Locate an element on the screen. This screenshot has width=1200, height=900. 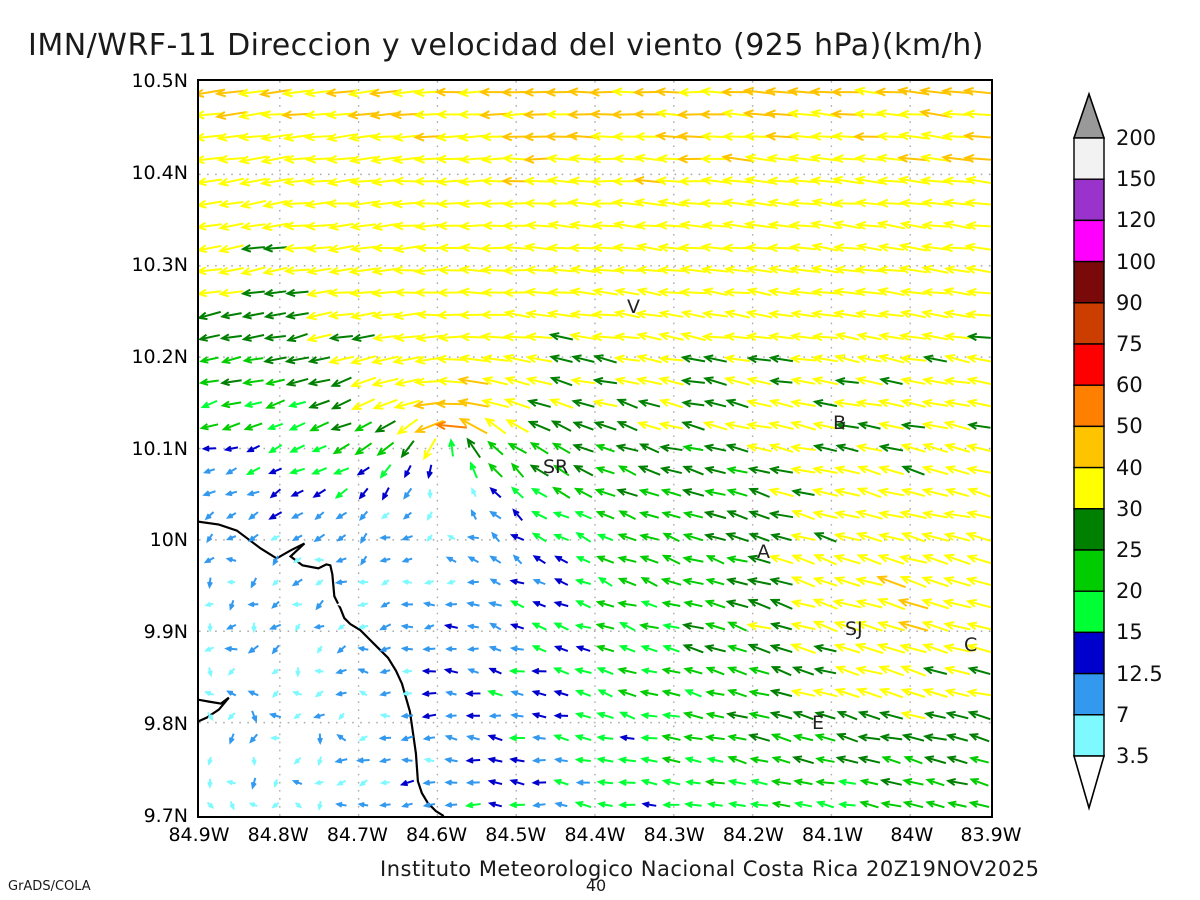
colorbar-label-20: 20 is located at coordinates (1129, 591).